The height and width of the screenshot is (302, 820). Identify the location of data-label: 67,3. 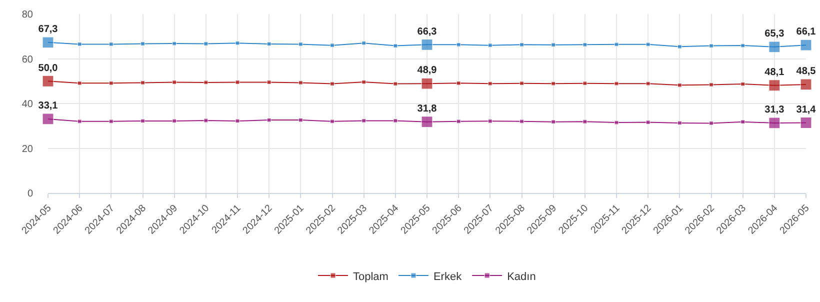
(48, 30).